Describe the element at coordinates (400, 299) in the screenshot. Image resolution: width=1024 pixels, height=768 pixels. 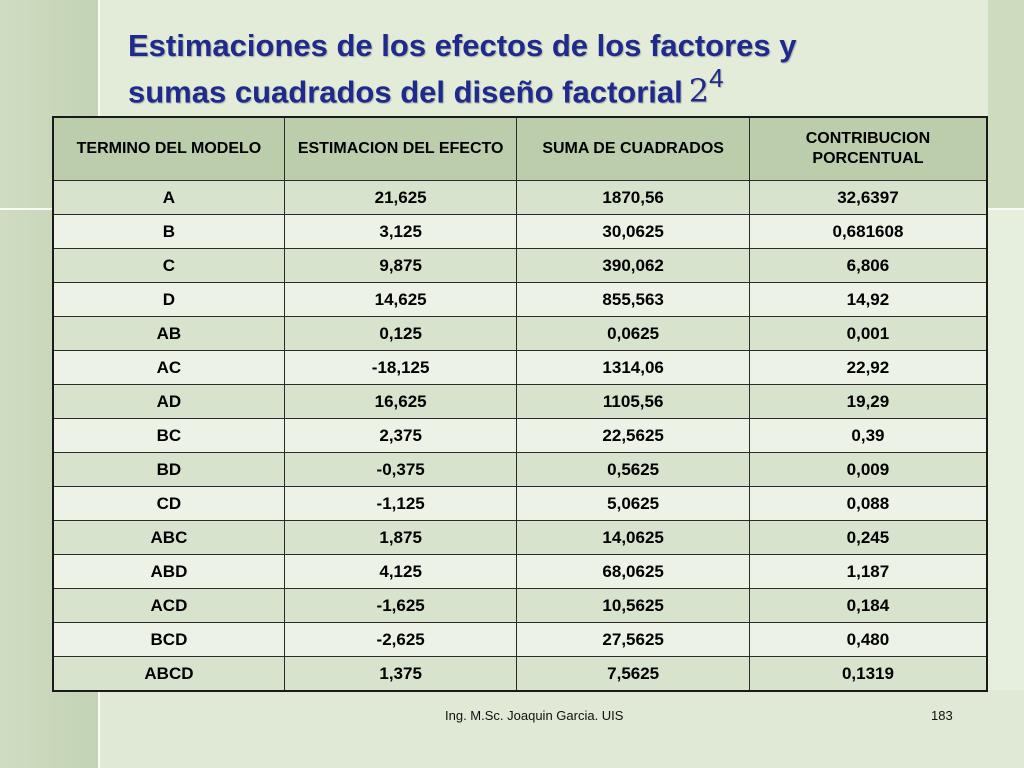
I see `effect-cell: 14,625` at that location.